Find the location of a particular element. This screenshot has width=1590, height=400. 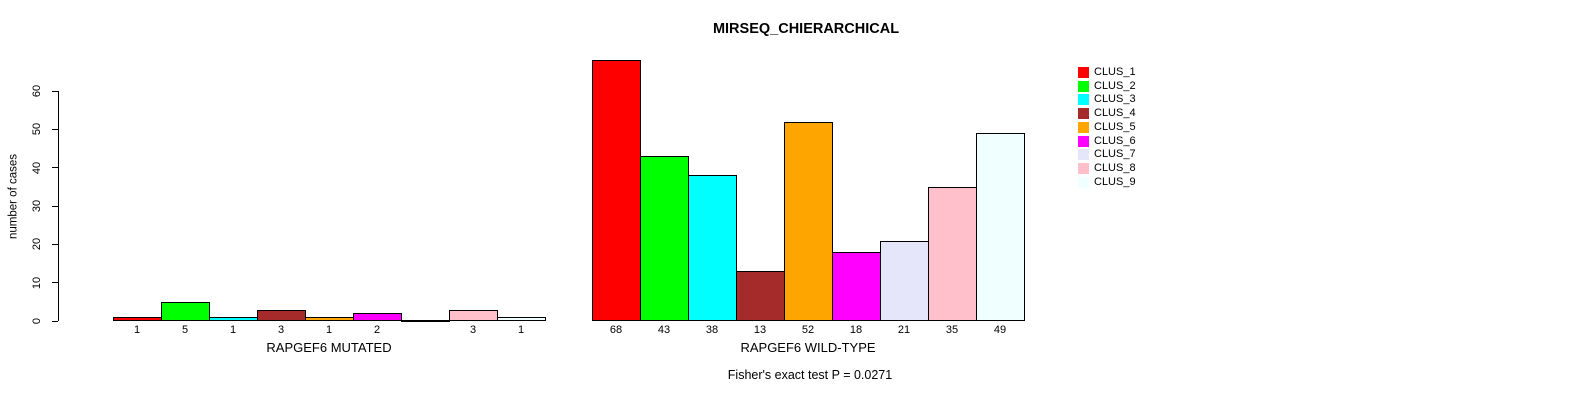

bar-clus_8-group1 is located at coordinates (952, 253).